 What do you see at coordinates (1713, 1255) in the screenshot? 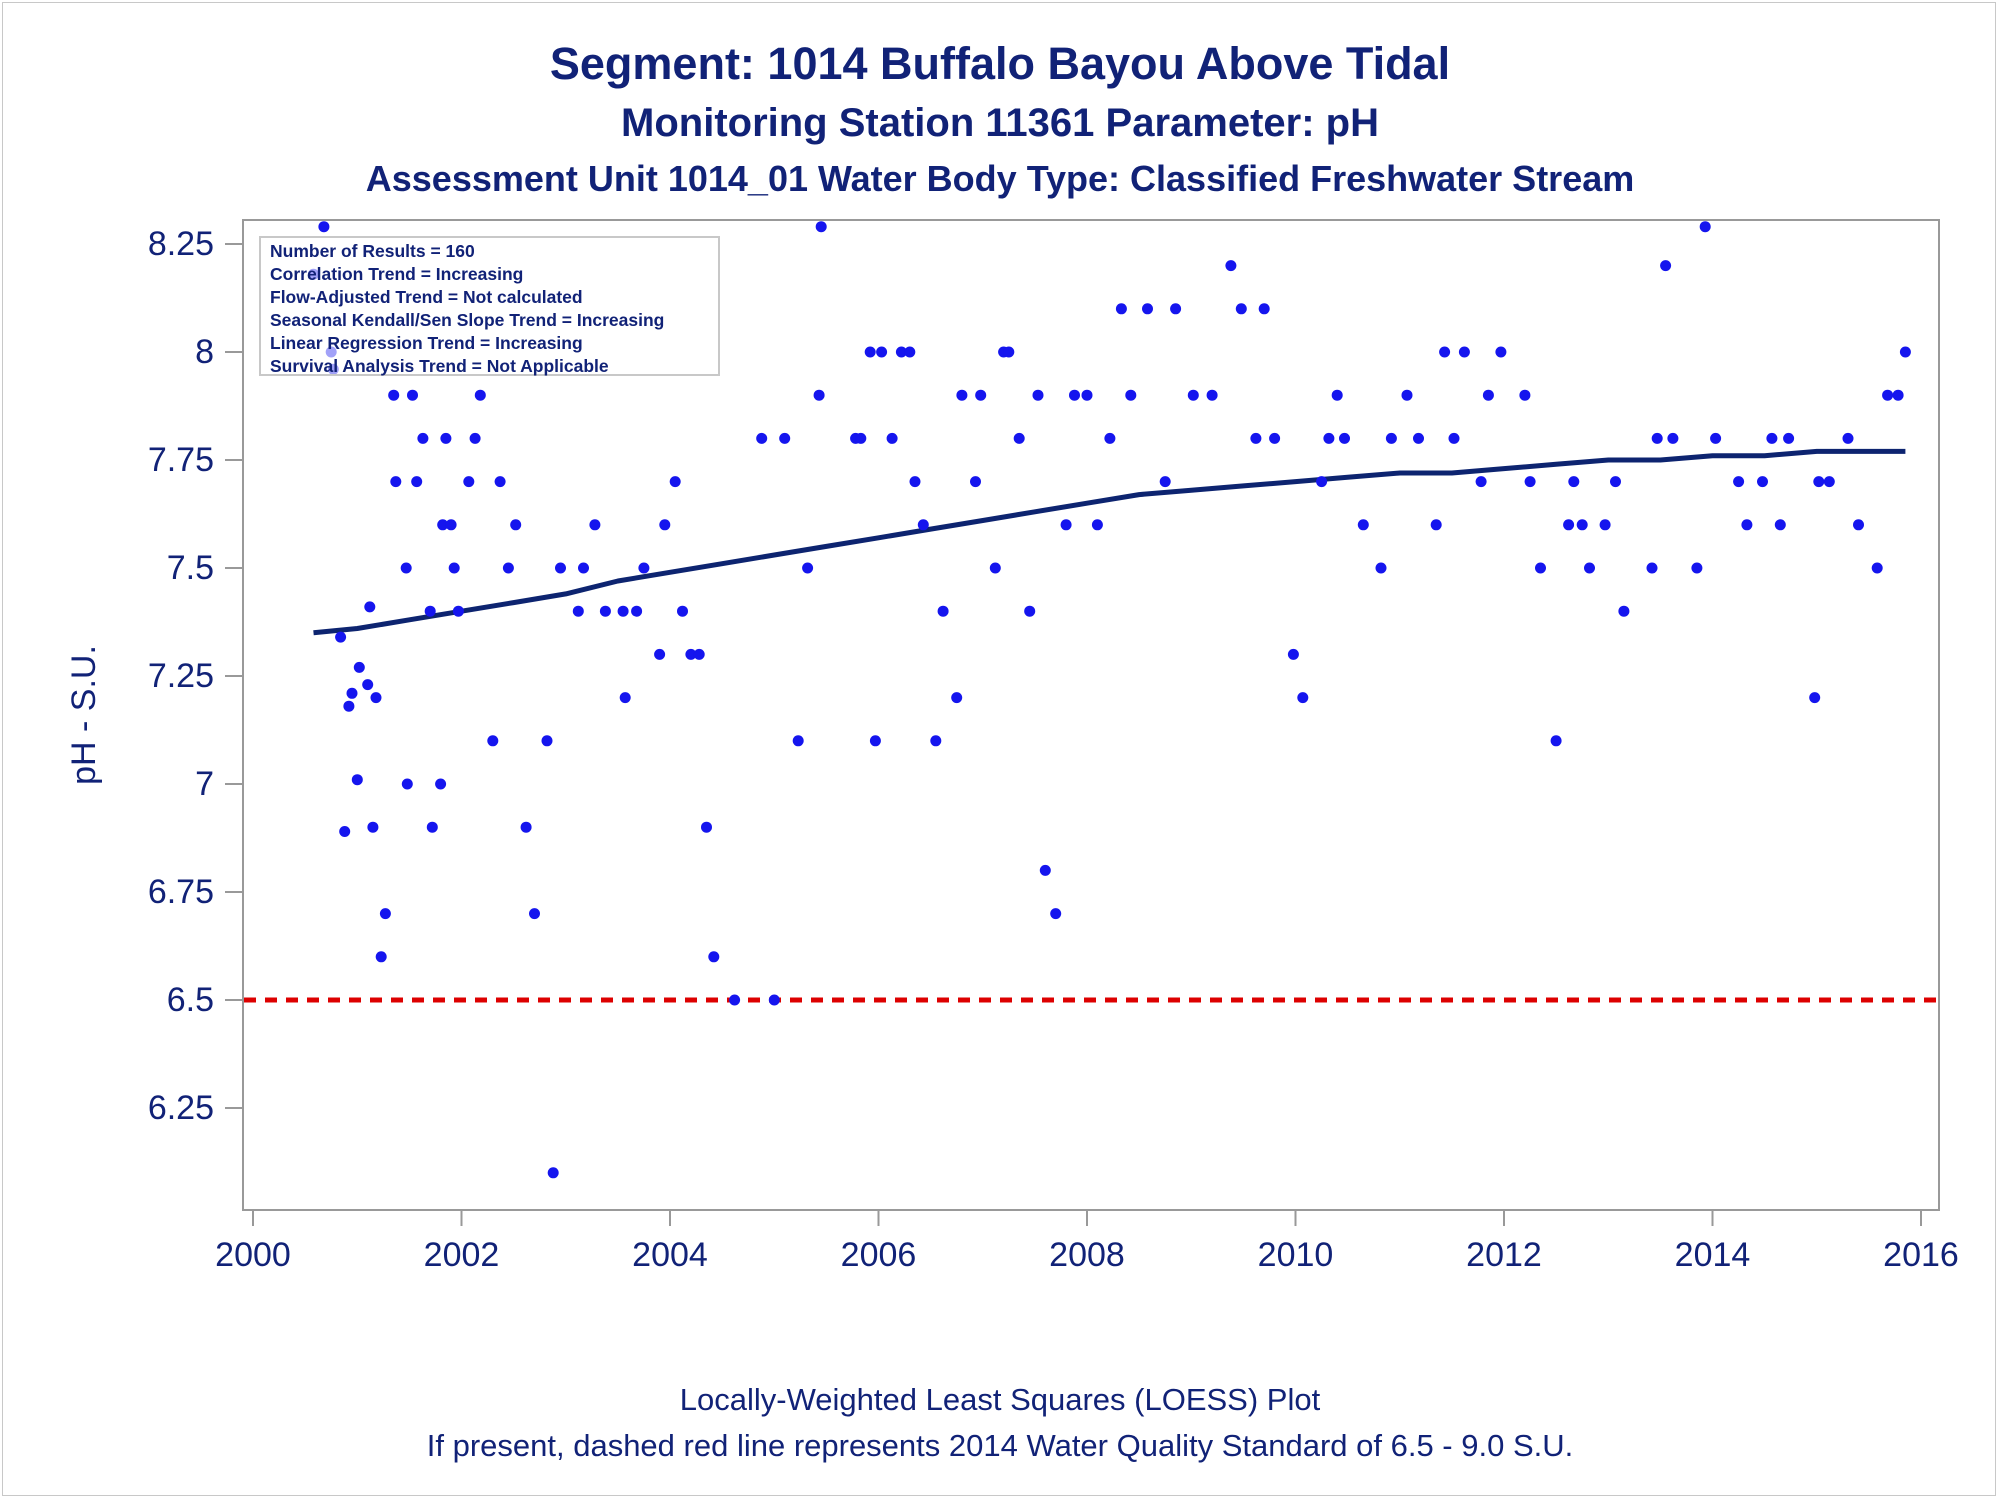
I see `x-tick-label: 2014` at bounding box center [1713, 1255].